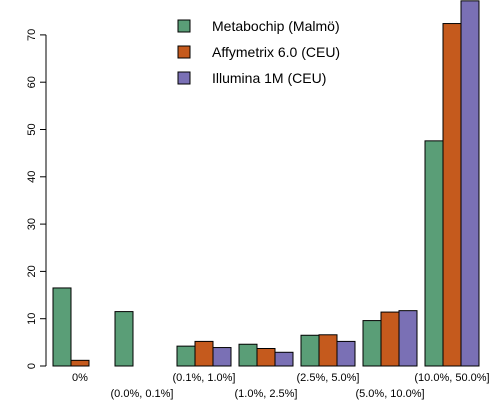  Describe the element at coordinates (276, 52) in the screenshot. I see `legend-label: Affymetrix 6.0 (CEU)` at that location.